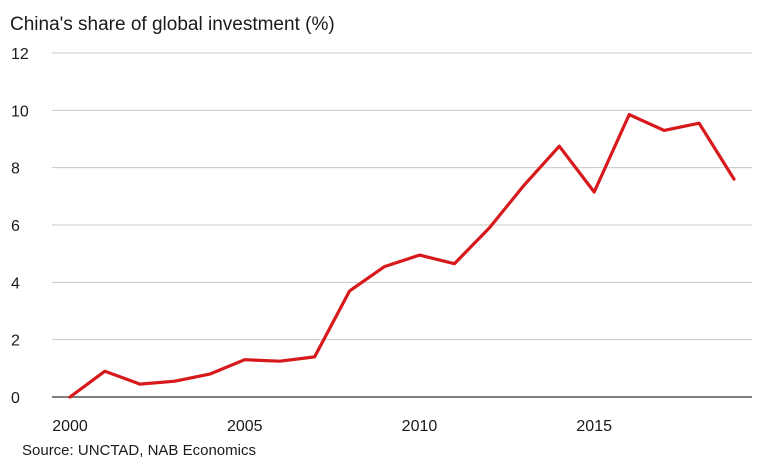  Describe the element at coordinates (245, 426) in the screenshot. I see `x-tick-label: 2005` at that location.